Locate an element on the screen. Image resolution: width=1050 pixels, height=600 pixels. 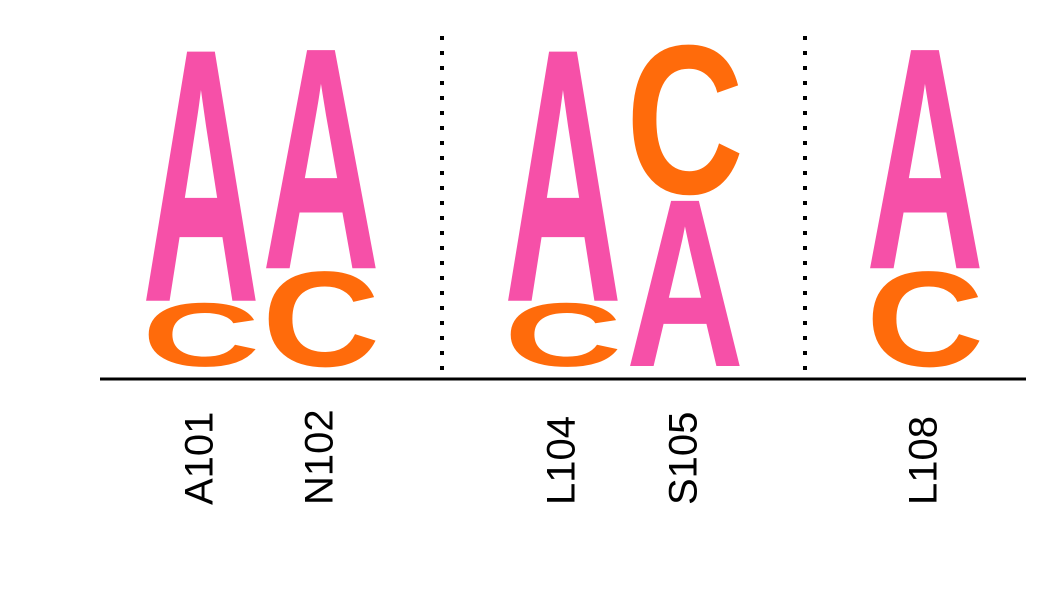
letter-c-n102: C is located at coordinates (321, 319).